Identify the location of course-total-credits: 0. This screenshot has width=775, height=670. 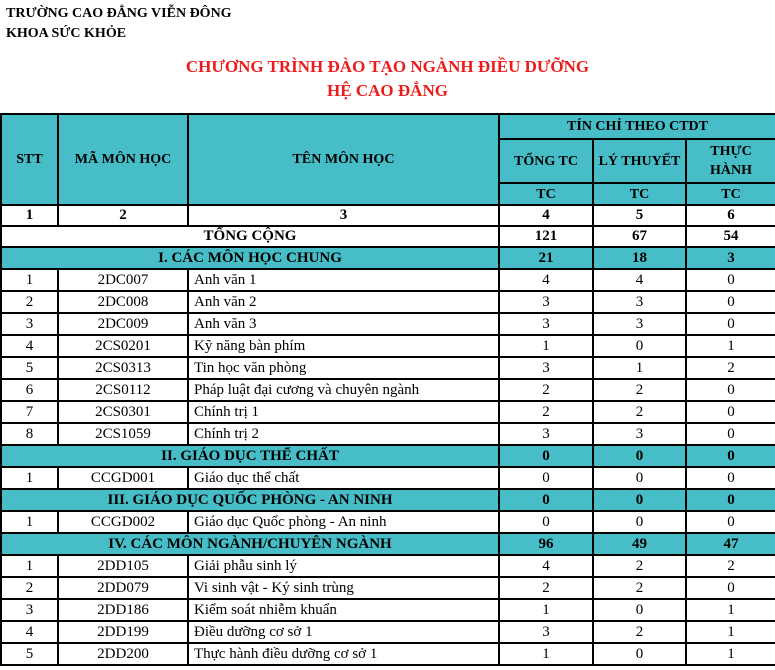
(546, 478).